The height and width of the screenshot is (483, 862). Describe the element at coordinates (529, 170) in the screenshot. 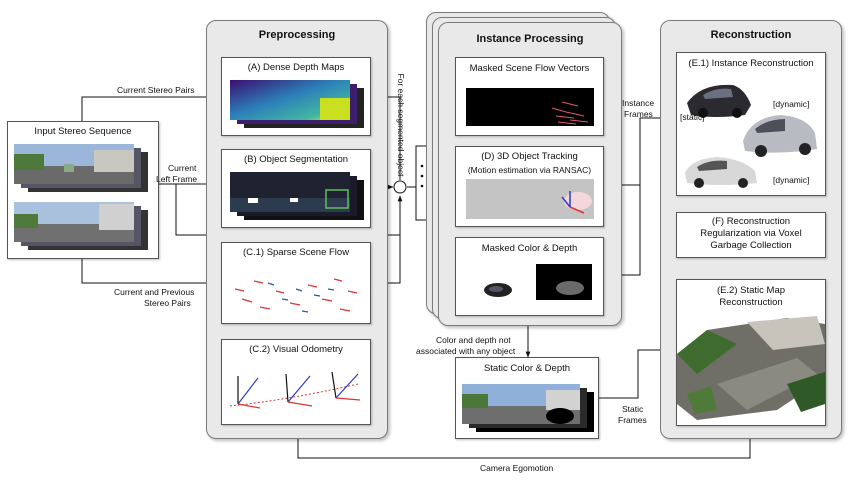

I see `object-tracking-subtitle: (Motion estimation via RANSAC)` at that location.